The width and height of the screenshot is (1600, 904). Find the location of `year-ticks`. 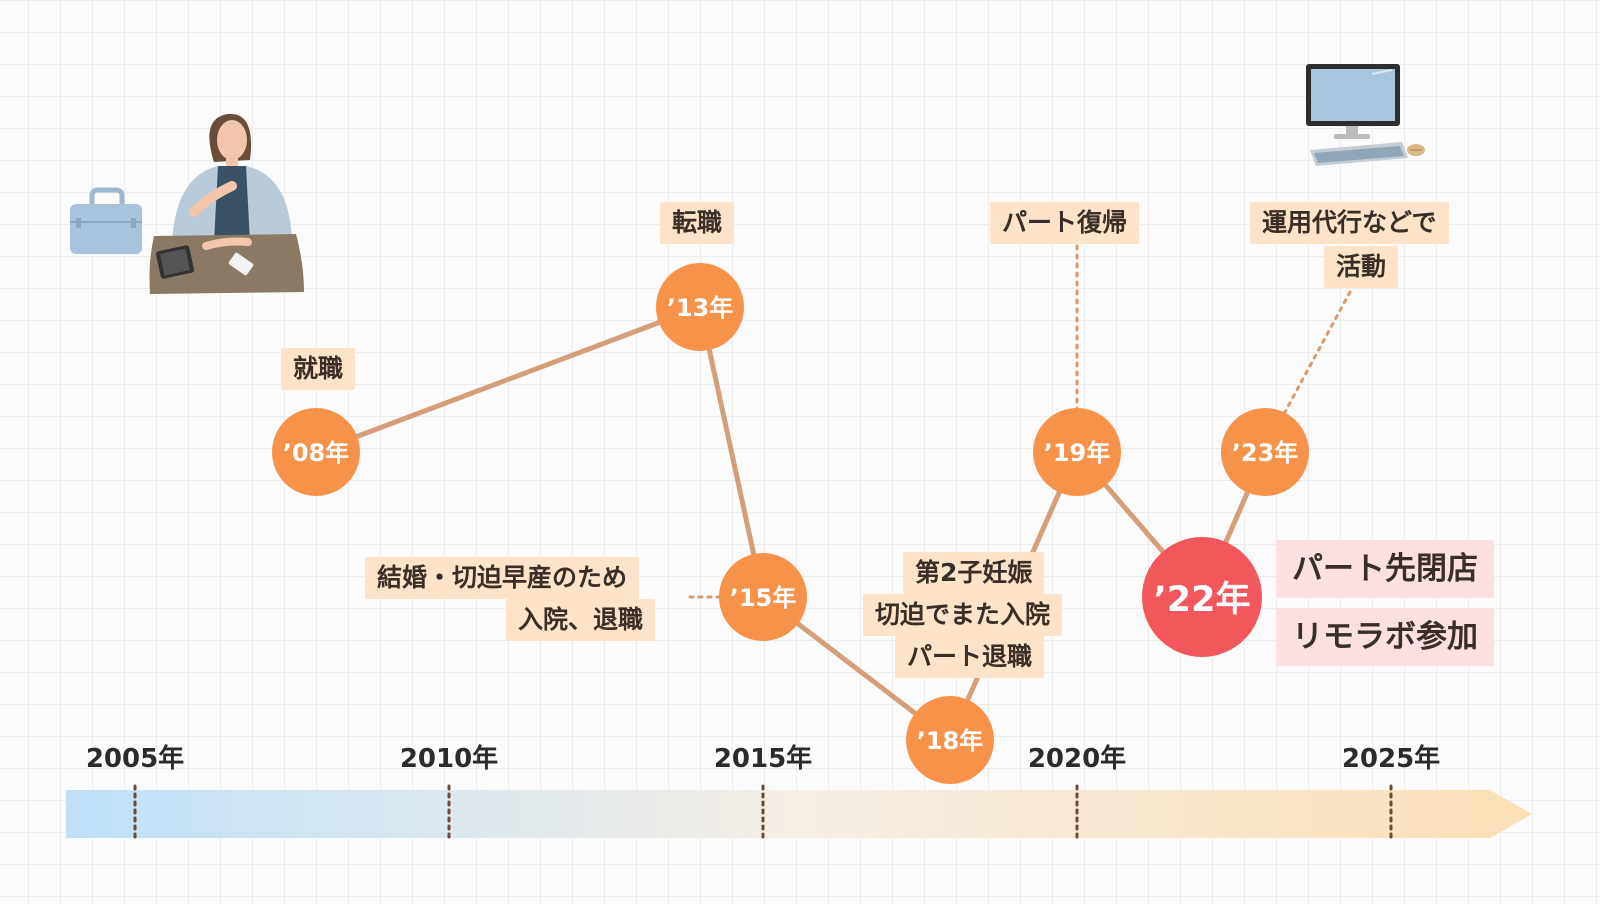

year-ticks is located at coordinates (763, 812).